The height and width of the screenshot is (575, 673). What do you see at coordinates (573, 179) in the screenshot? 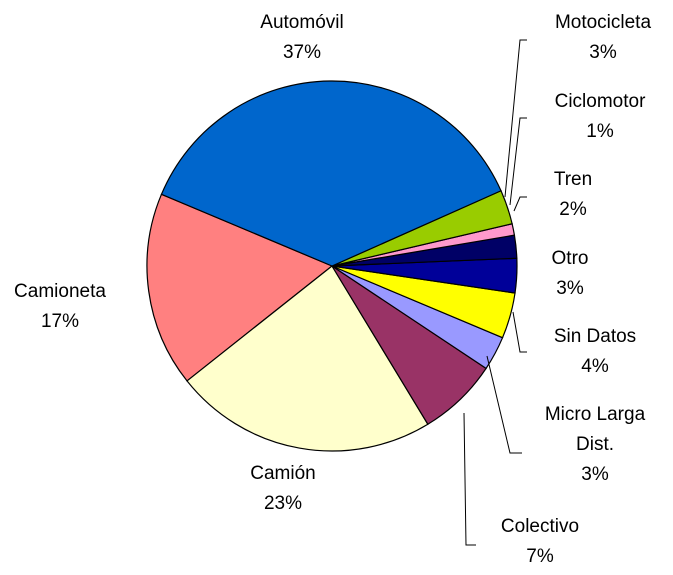
I see `category-label: Tren` at bounding box center [573, 179].